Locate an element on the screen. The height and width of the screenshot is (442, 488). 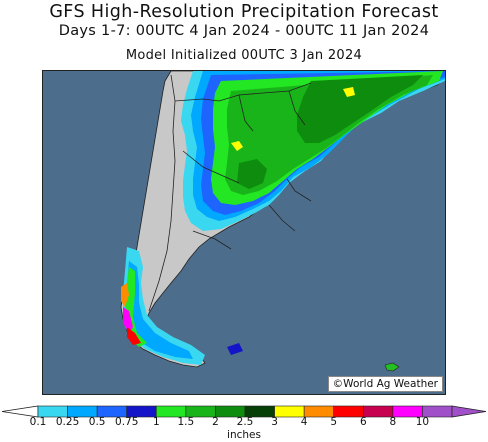
legend-color-boxes is located at coordinates (245, 411).